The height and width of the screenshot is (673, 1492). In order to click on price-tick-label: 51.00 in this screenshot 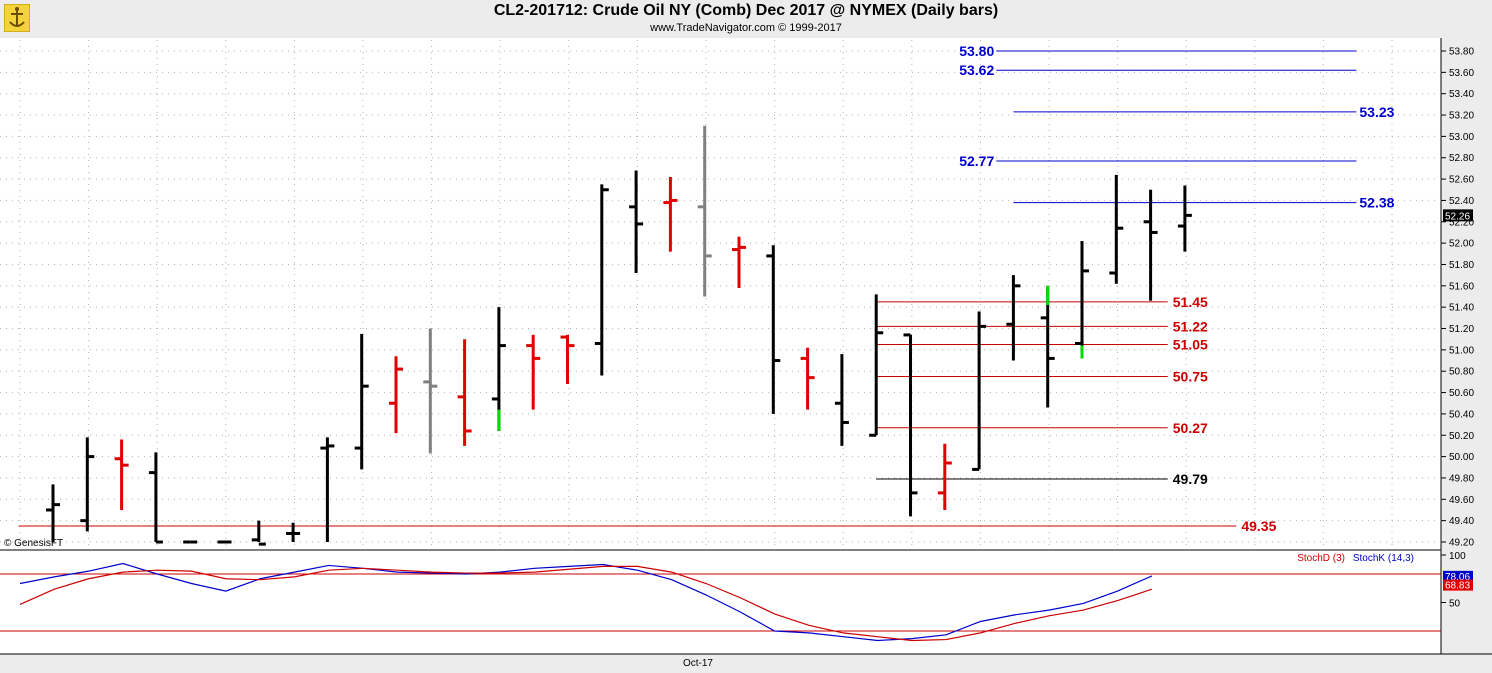, I will do `click(1461, 350)`.